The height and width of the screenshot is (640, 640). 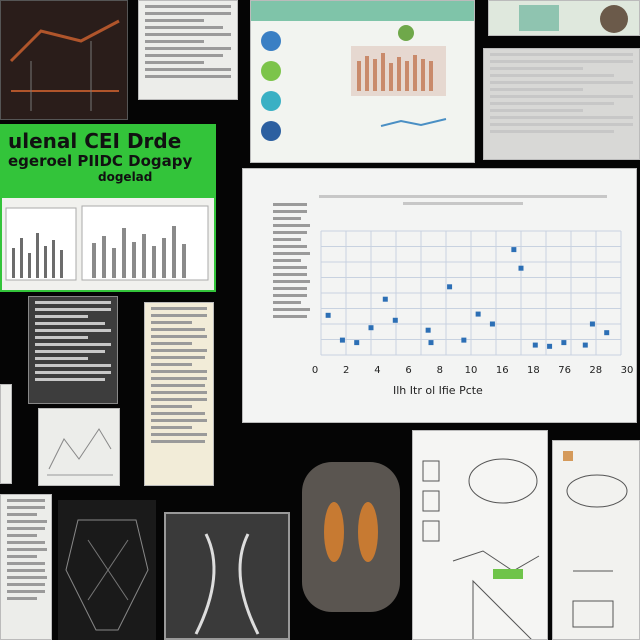 What do you see at coordinates (351, 532) in the screenshot?
I see `specimen-drawing` at bounding box center [351, 532].